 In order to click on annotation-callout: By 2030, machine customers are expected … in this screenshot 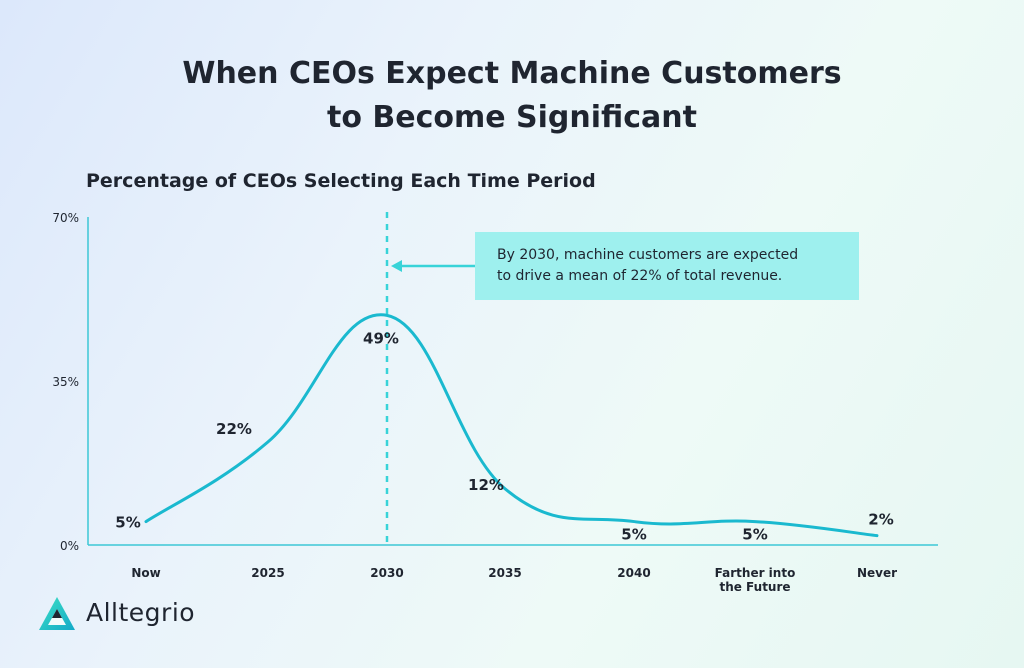, I will do `click(667, 266)`.